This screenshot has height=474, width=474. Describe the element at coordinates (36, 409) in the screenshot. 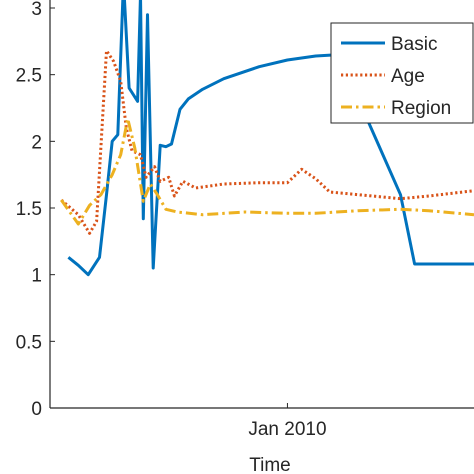

I see `y-tick-label: 0` at that location.